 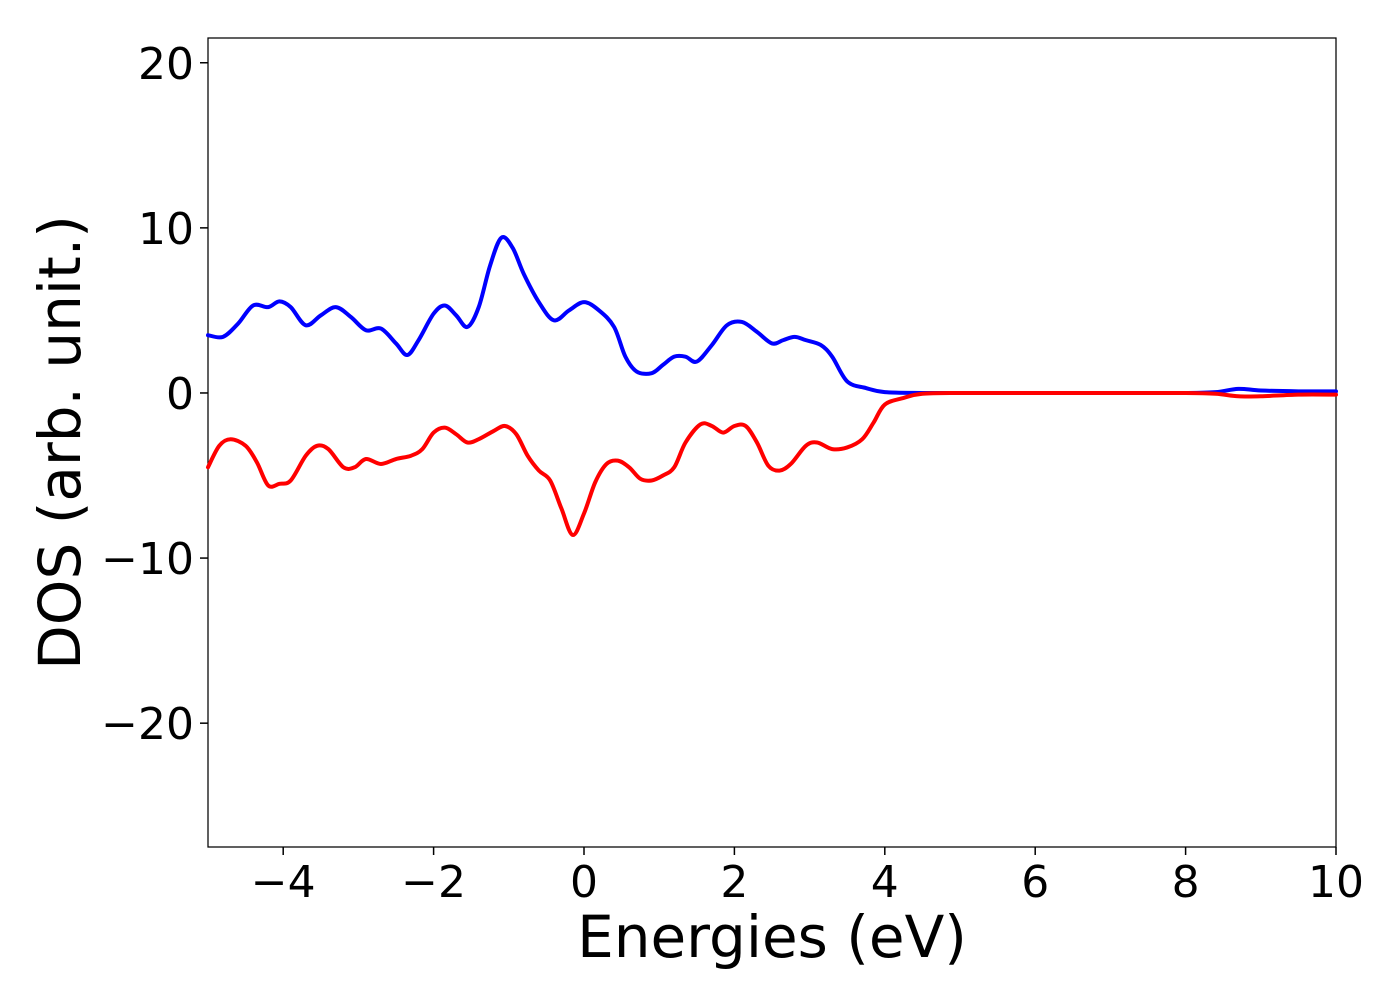 I want to click on x-axis-label: Energies (eV), so click(x=772, y=937).